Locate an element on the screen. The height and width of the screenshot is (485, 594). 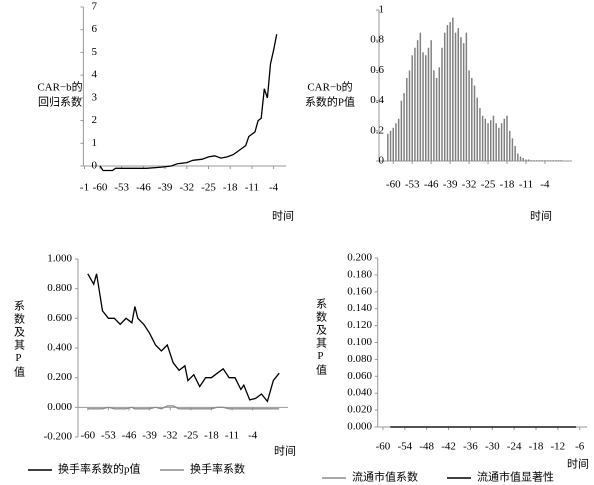
y-tick-label: 0.060 is located at coordinates (359, 376).